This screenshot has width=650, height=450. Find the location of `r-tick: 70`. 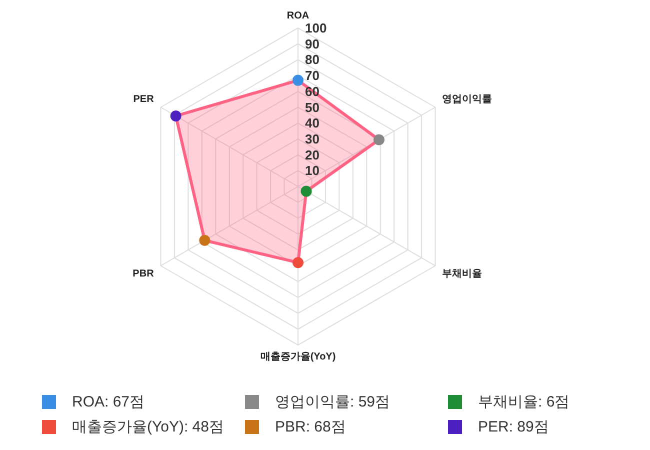

r-tick: 70 is located at coordinates (312, 76).